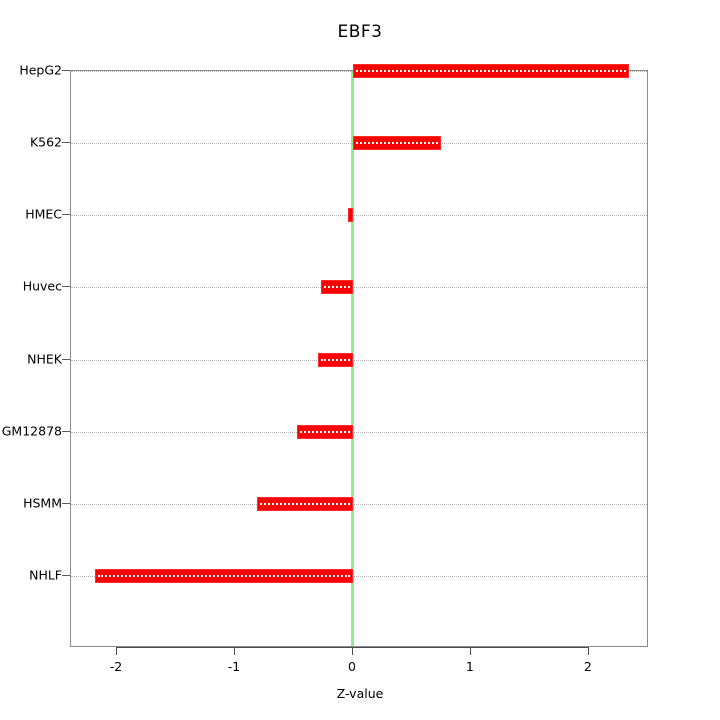 This screenshot has height=720, width=720. Describe the element at coordinates (234, 666) in the screenshot. I see `x-axis-tick-label: -1` at that location.